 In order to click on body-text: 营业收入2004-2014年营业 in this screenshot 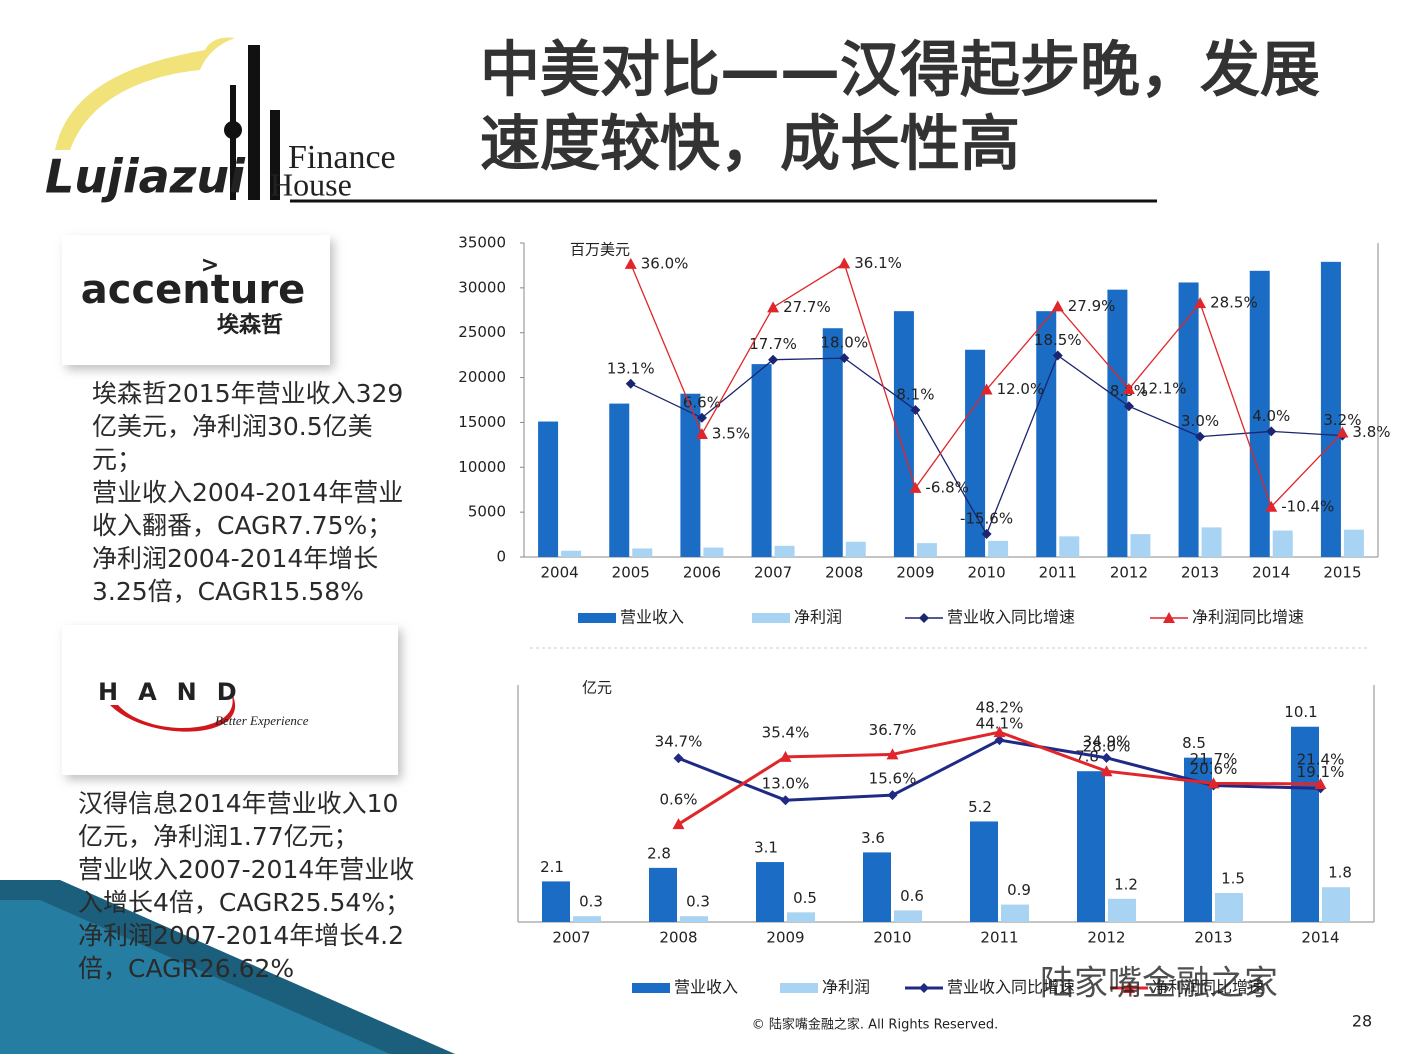, I will do `click(247, 492)`.